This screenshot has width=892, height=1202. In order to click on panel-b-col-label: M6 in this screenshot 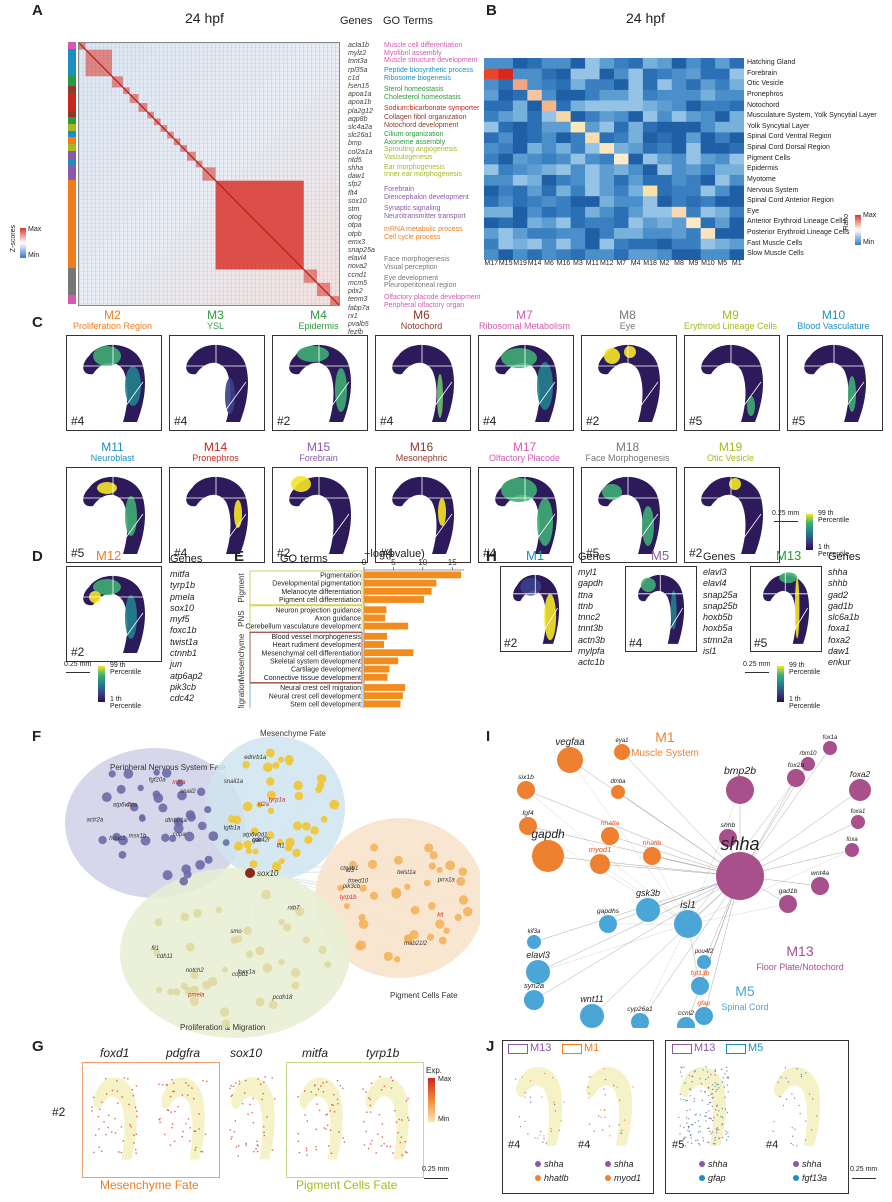, I will do `click(549, 263)`.